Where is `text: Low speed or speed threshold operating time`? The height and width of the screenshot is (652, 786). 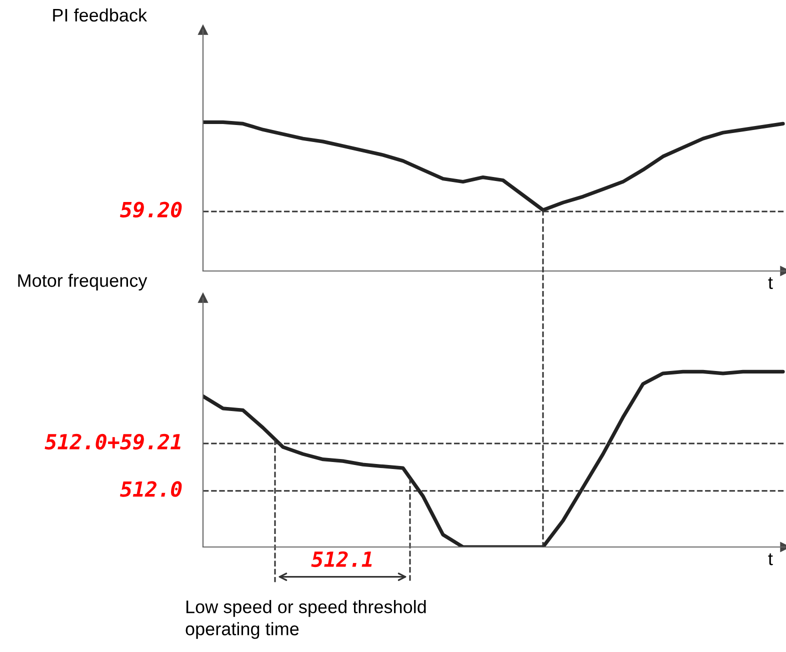 text: Low speed or speed threshold operating time is located at coordinates (306, 619).